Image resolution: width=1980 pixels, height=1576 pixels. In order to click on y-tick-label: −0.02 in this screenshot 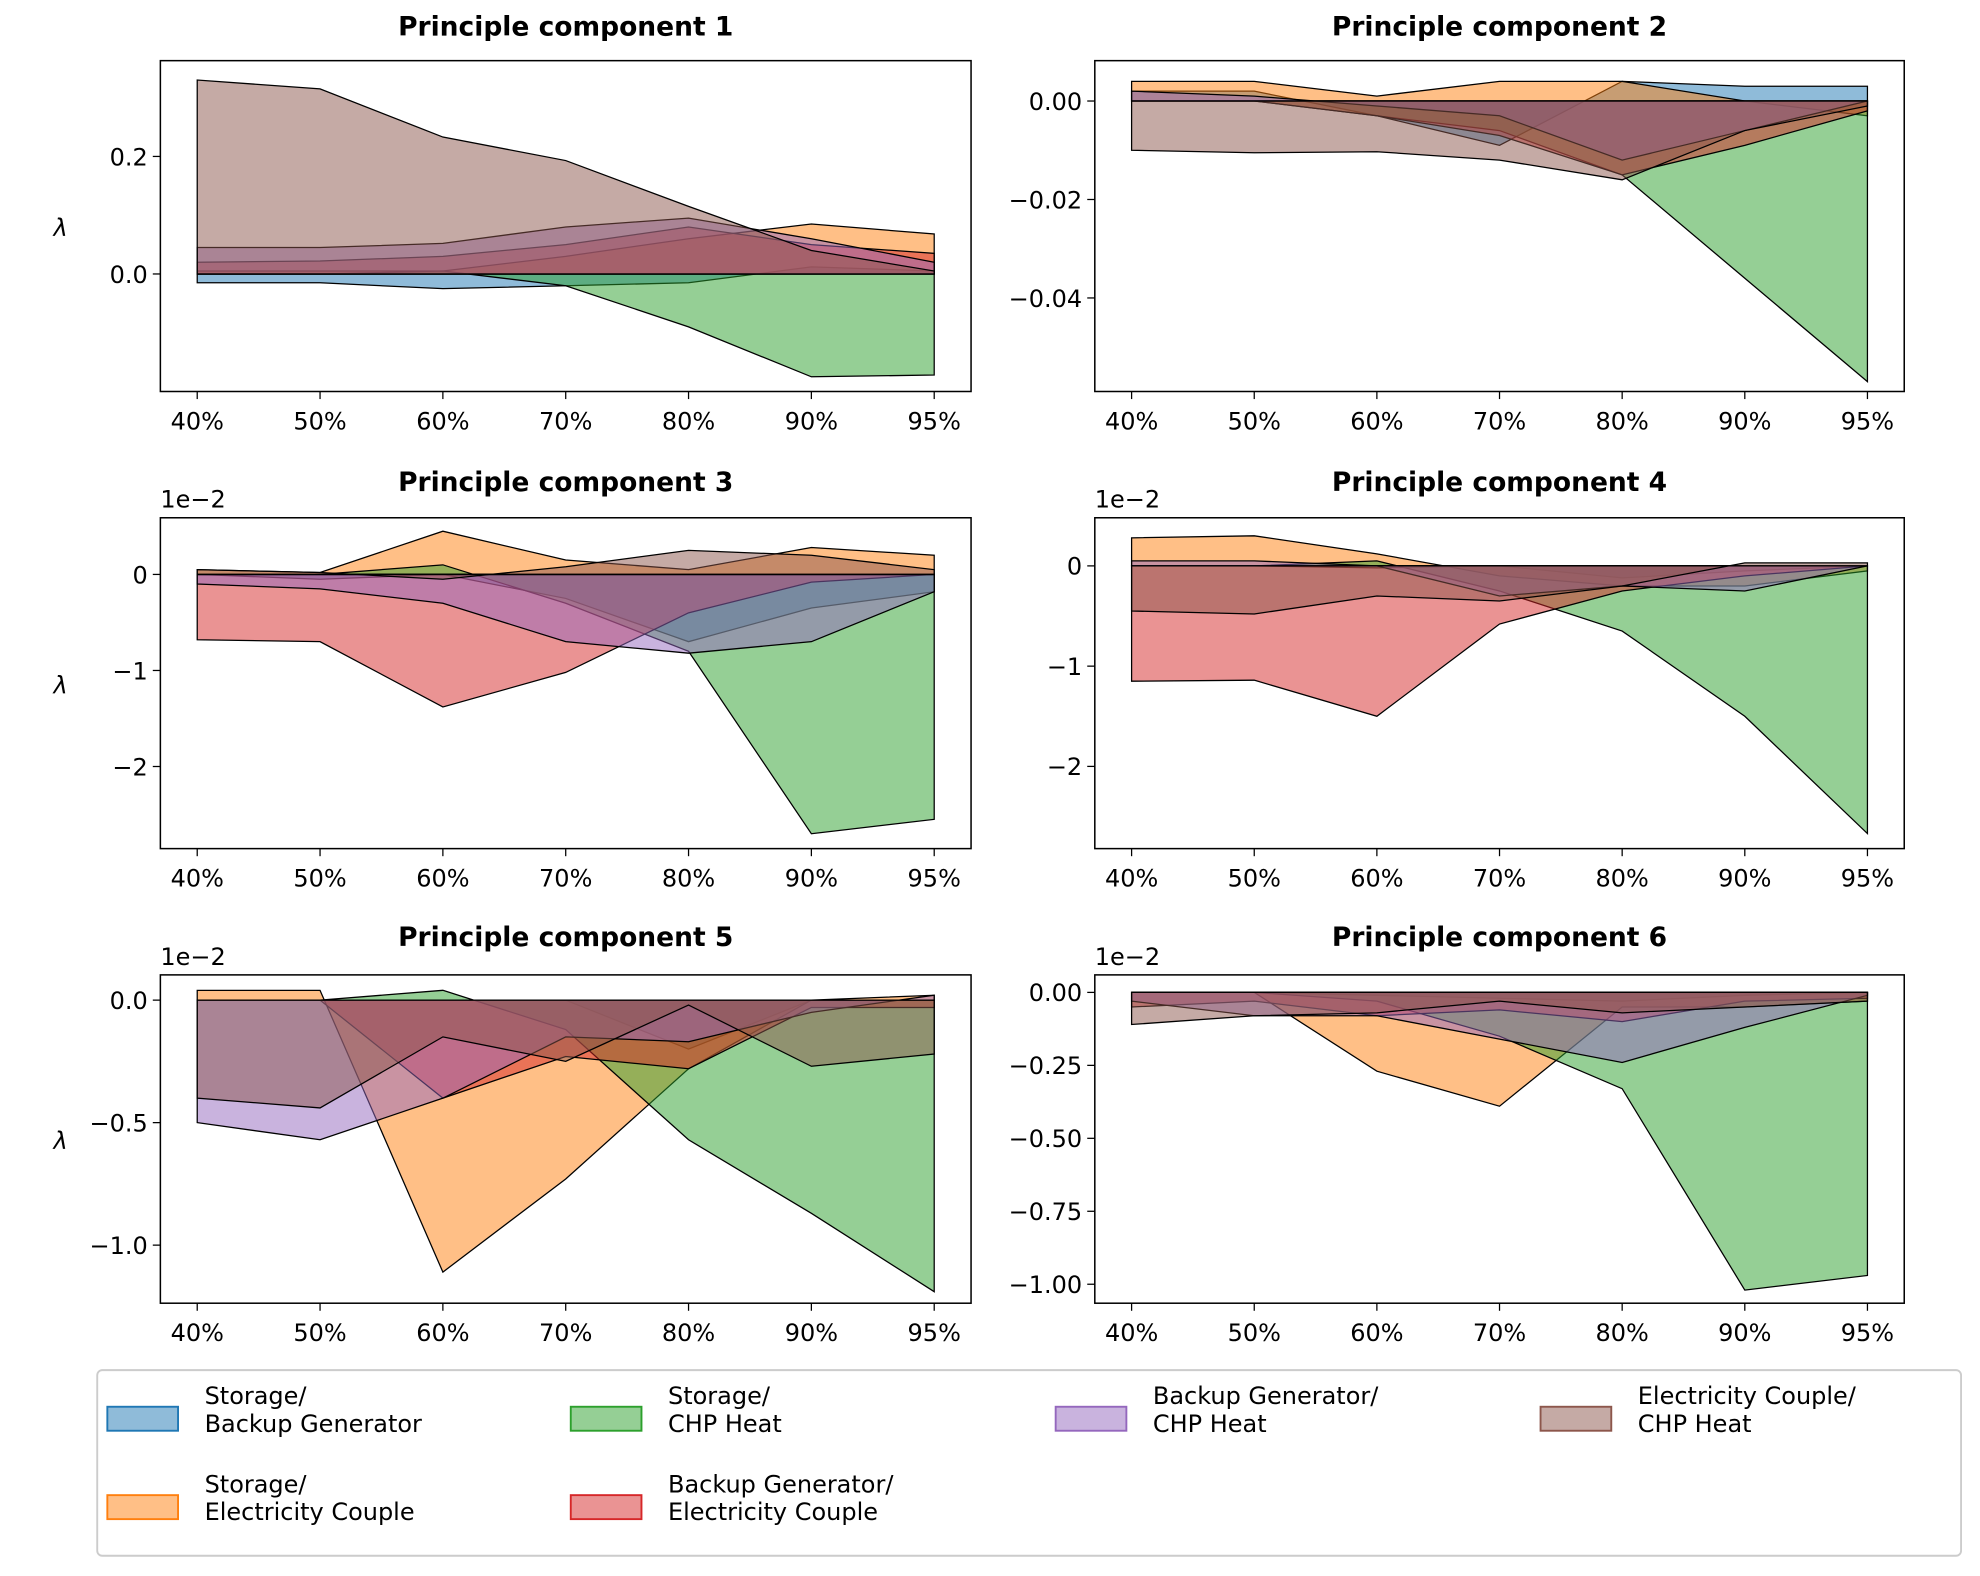, I will do `click(1046, 200)`.